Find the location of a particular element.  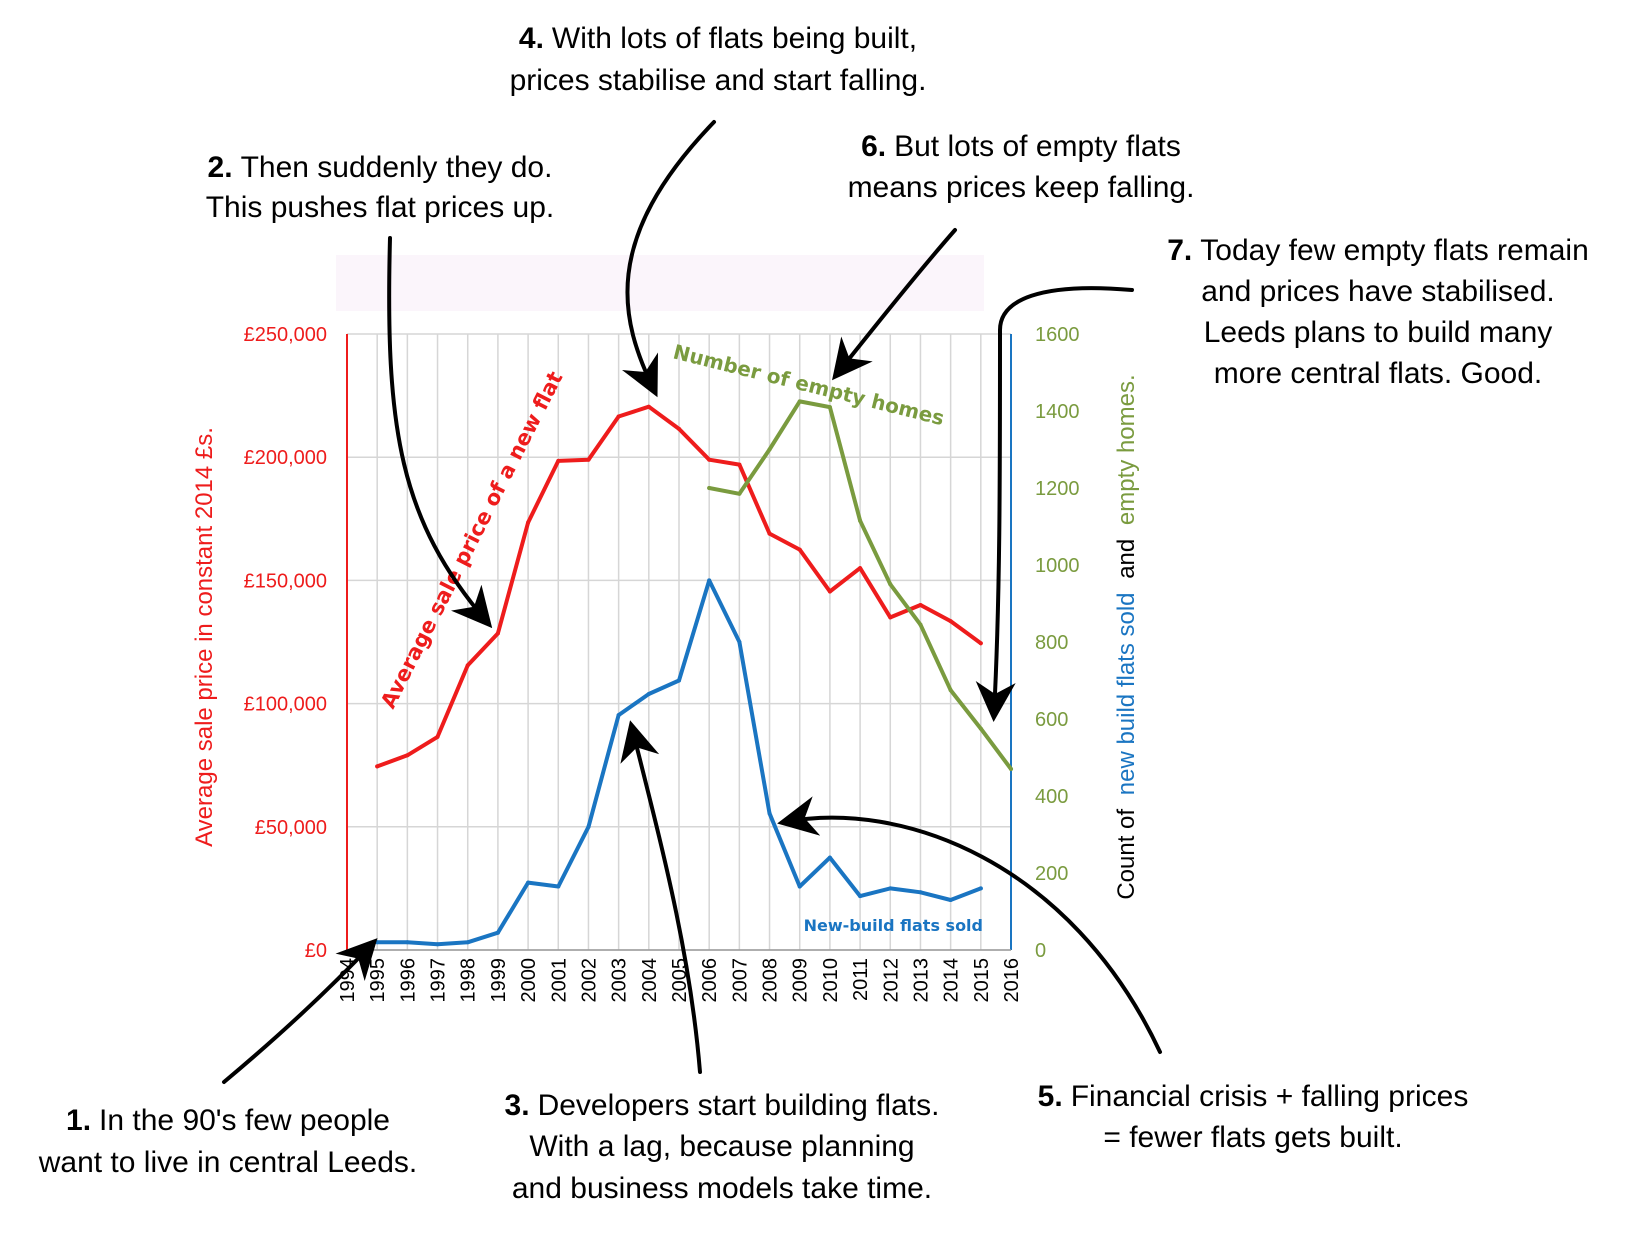

annotation-5-line-1: 5. Financial crisis + falling prices is located at coordinates (1253, 1096).